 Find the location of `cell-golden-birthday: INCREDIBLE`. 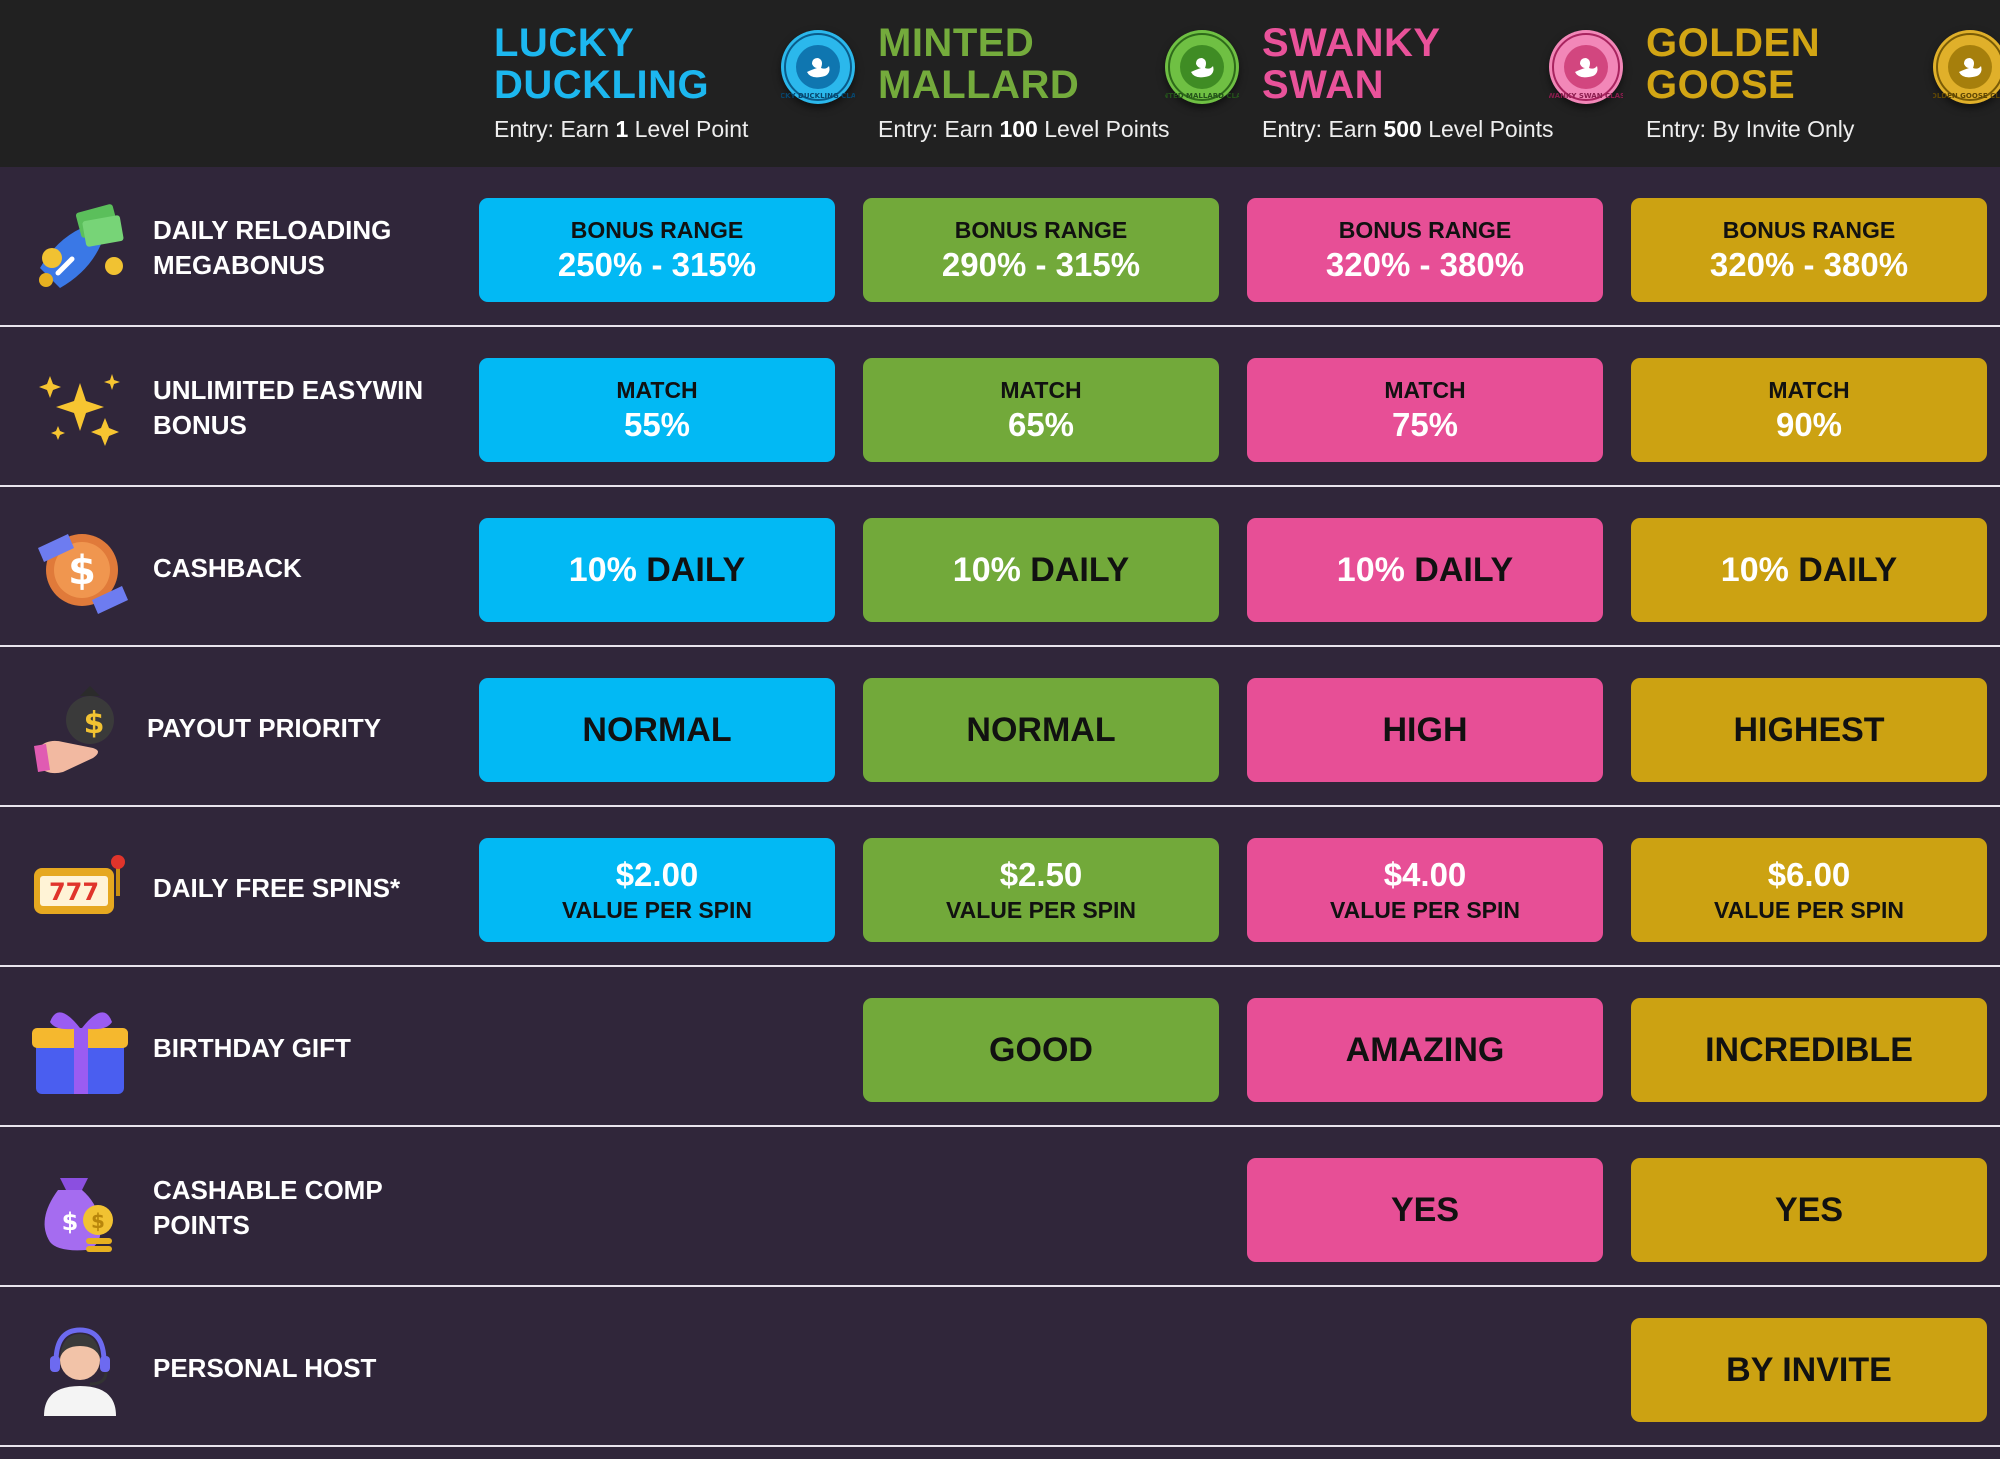

cell-golden-birthday: INCREDIBLE is located at coordinates (1809, 1050).